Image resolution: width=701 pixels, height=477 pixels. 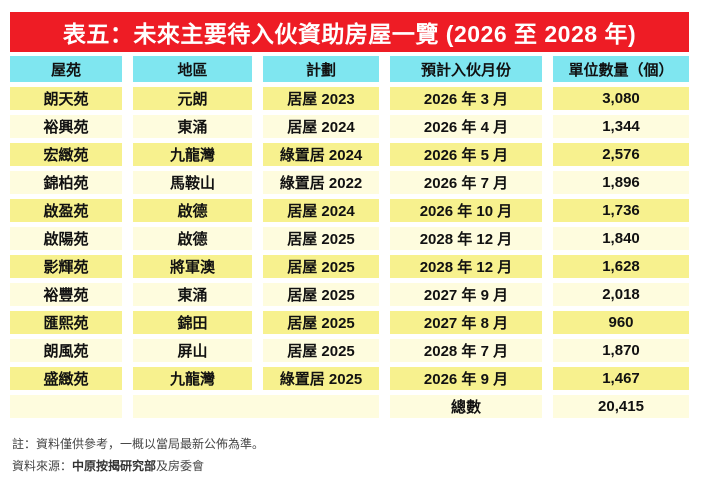 What do you see at coordinates (66, 378) in the screenshot?
I see `table-cell: 盛緻苑` at bounding box center [66, 378].